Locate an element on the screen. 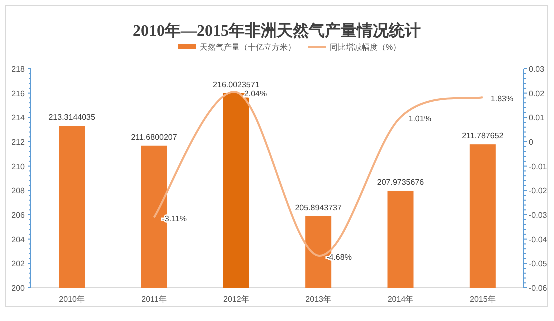 Image resolution: width=554 pixels, height=321 pixels. y-tick-label: 214 is located at coordinates (19, 118).